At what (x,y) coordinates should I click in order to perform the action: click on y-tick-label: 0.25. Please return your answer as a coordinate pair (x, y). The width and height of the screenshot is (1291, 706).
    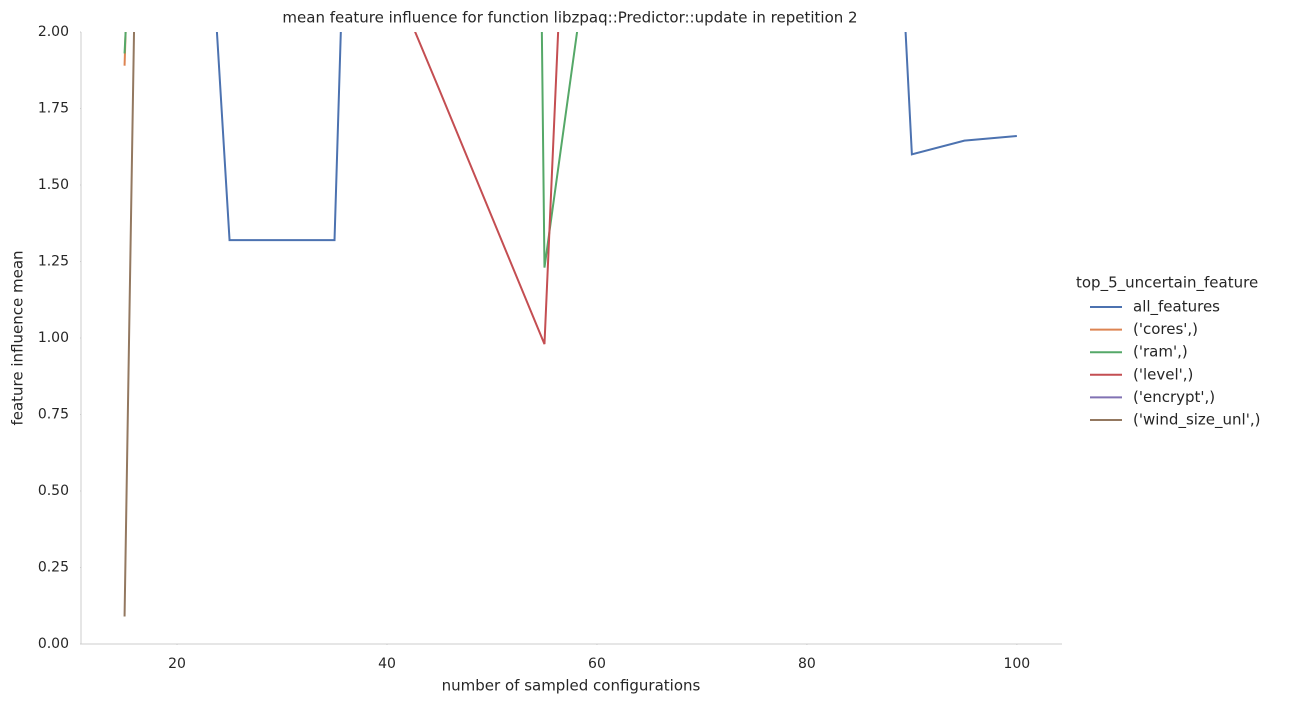
    Looking at the image, I should click on (53, 568).